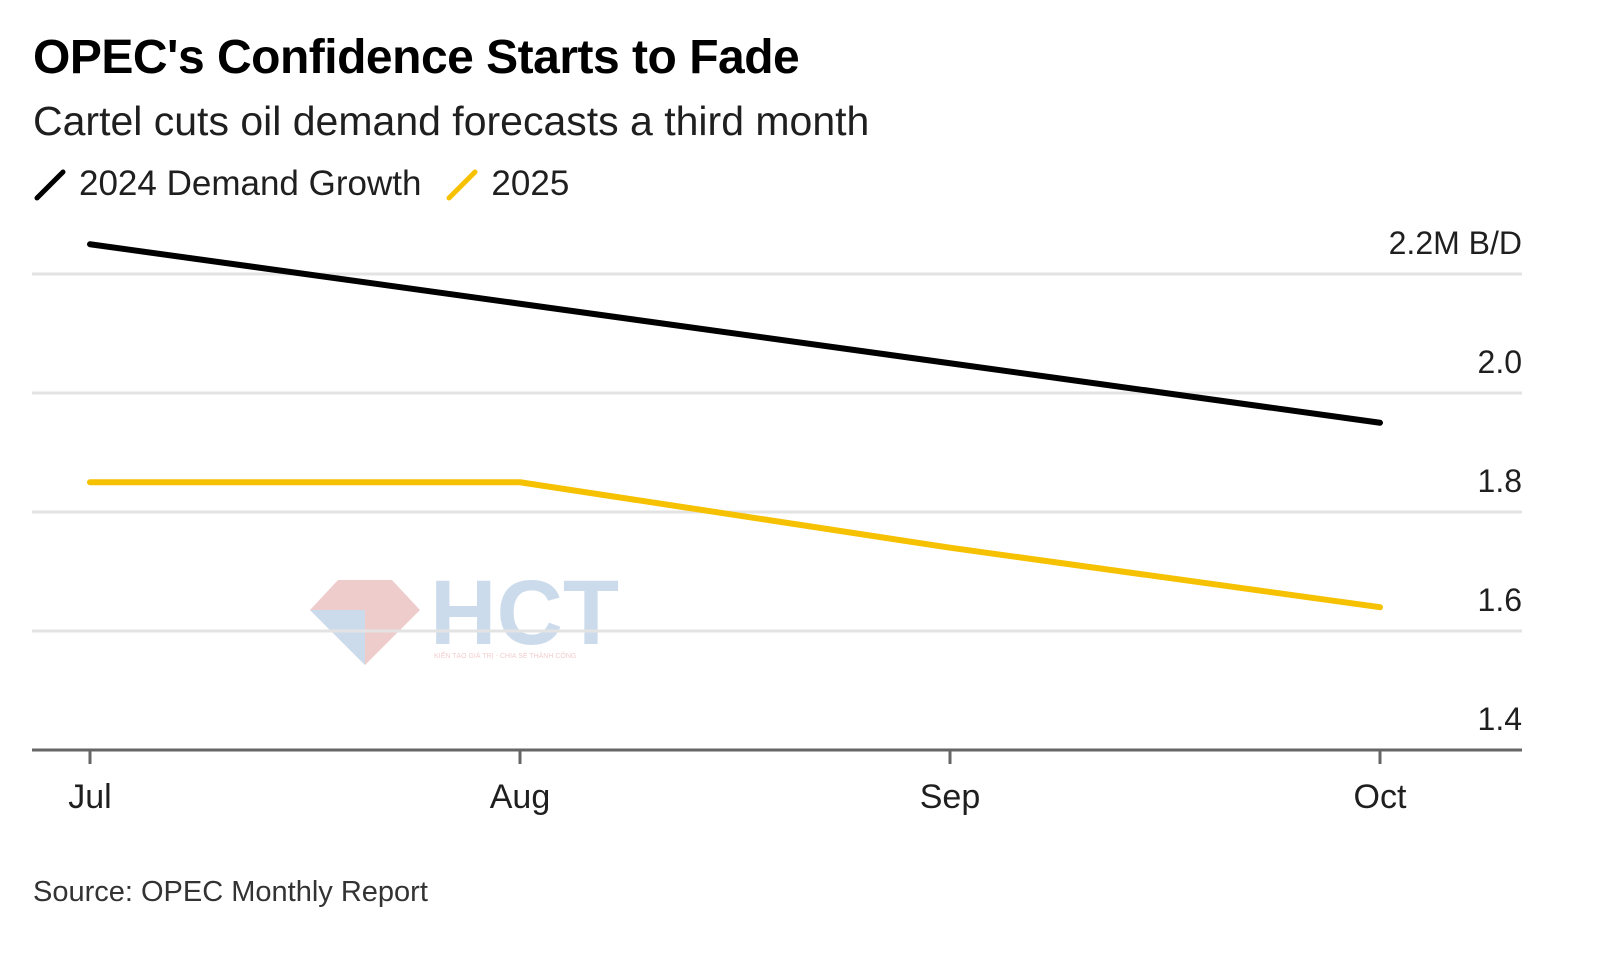  Describe the element at coordinates (230, 892) in the screenshot. I see `source-note: Source: OPEC Monthly Report` at that location.